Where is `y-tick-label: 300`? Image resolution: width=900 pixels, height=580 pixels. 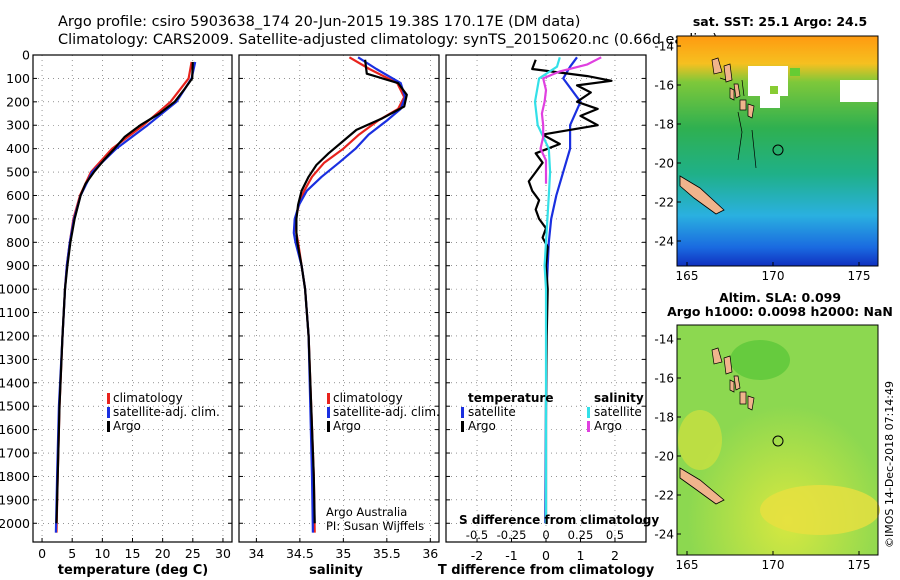 y-tick-label: 300 is located at coordinates (18, 125).